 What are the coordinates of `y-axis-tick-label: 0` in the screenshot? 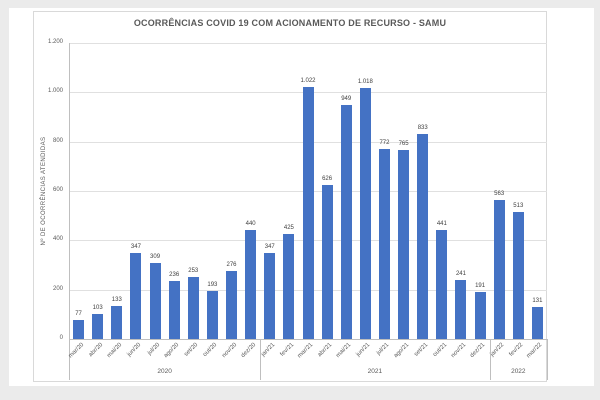 It's located at (61, 338).